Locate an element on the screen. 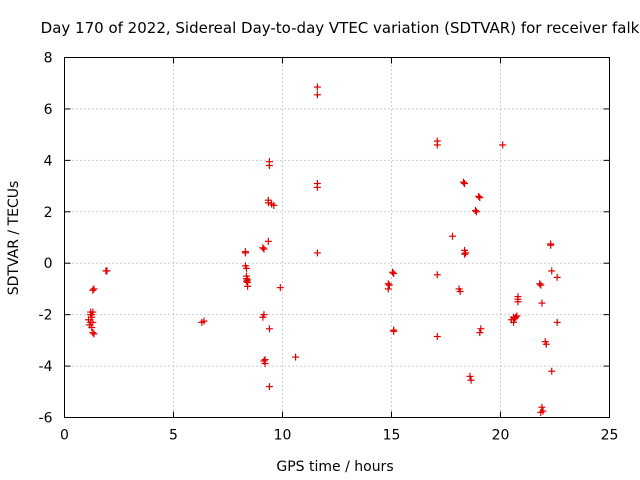  y-tick-label: -4 is located at coordinates (46, 367).